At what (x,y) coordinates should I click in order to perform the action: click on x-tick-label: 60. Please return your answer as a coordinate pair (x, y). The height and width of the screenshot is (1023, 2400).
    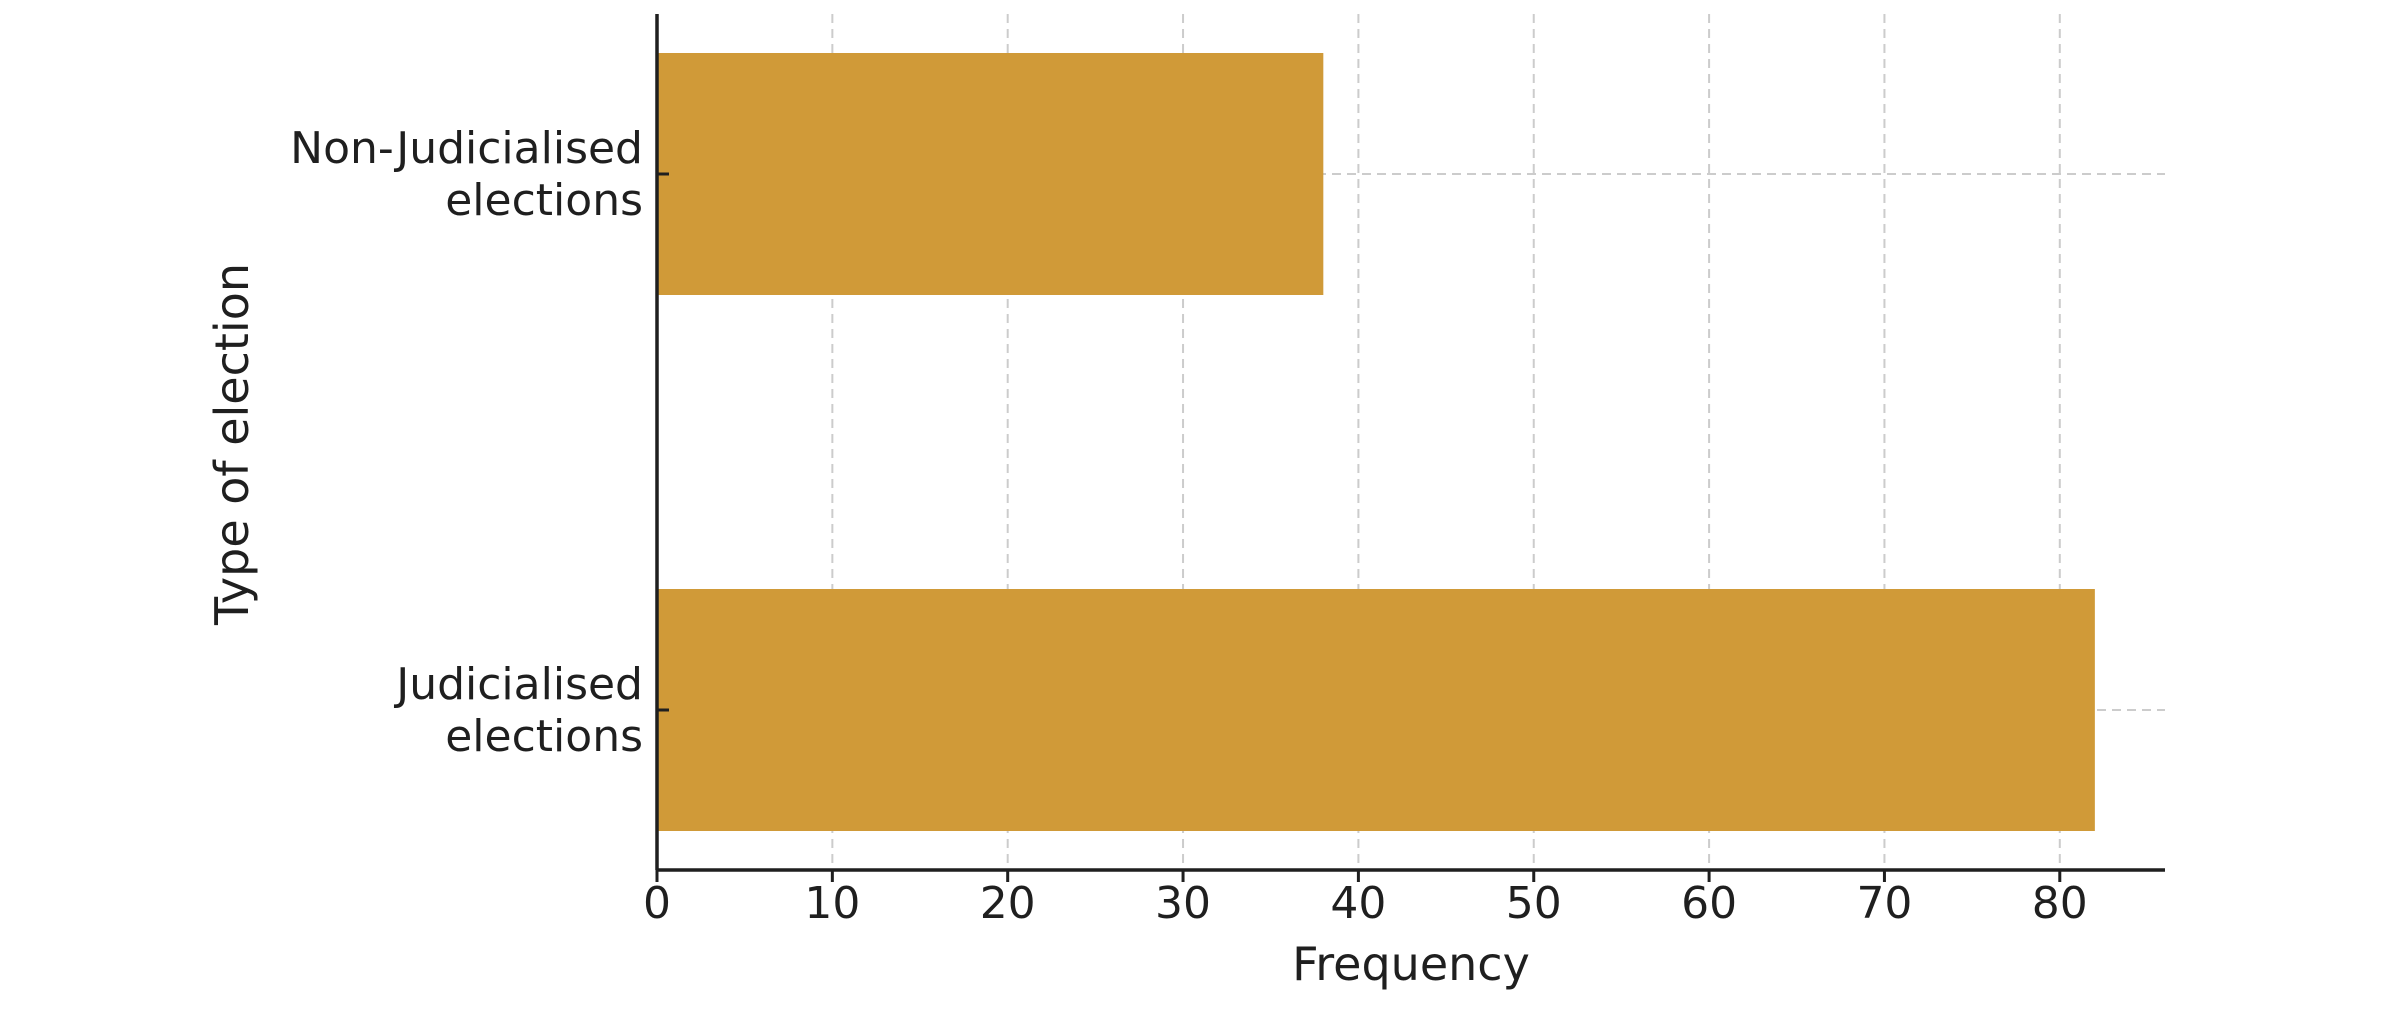
    Looking at the image, I should click on (1709, 903).